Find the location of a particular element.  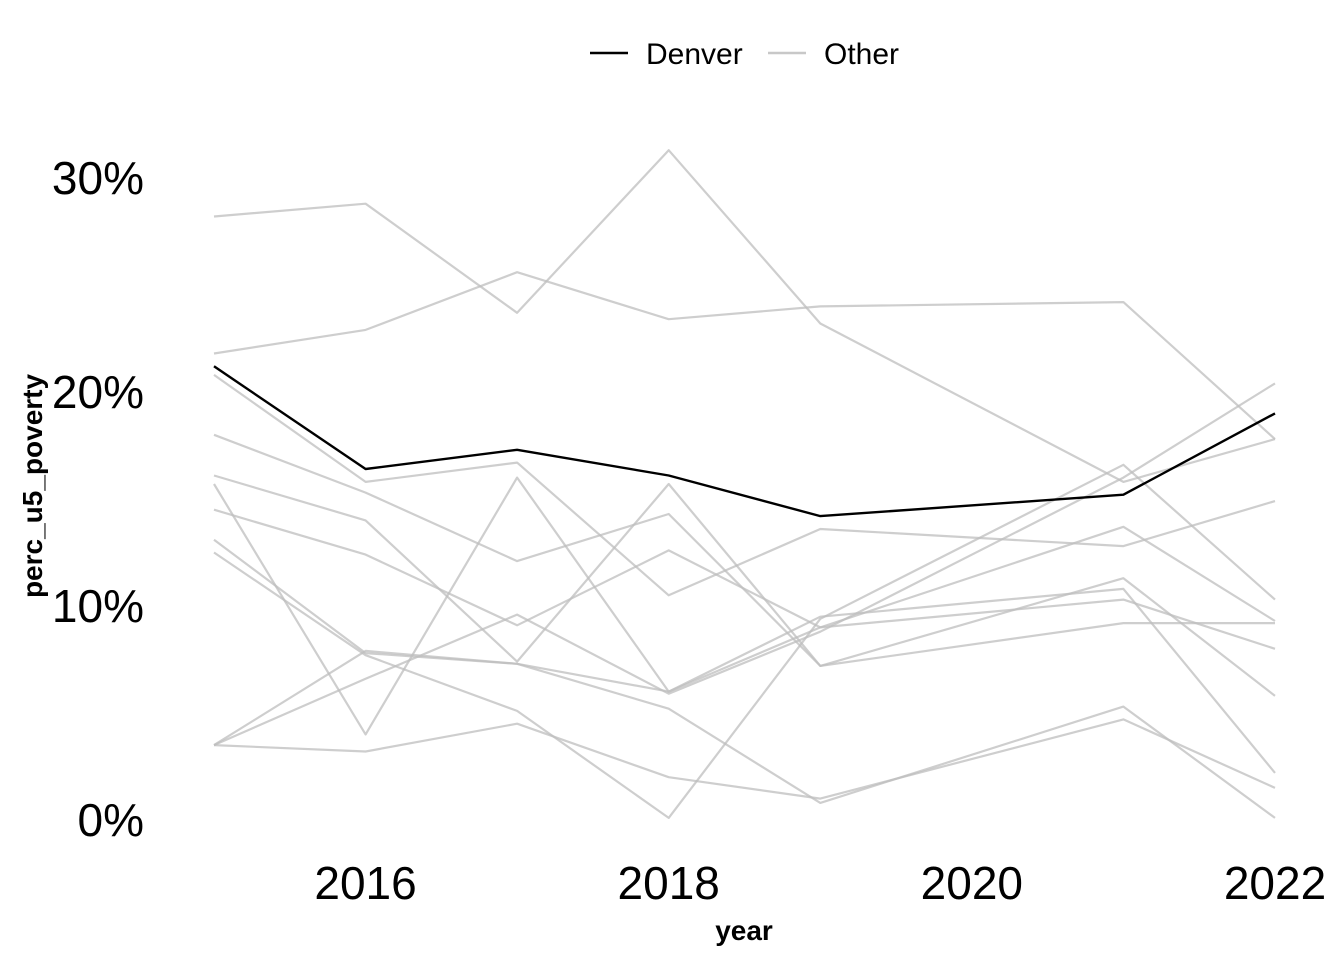

y-axis-title: perc_u5_poverty is located at coordinates (32, 486).